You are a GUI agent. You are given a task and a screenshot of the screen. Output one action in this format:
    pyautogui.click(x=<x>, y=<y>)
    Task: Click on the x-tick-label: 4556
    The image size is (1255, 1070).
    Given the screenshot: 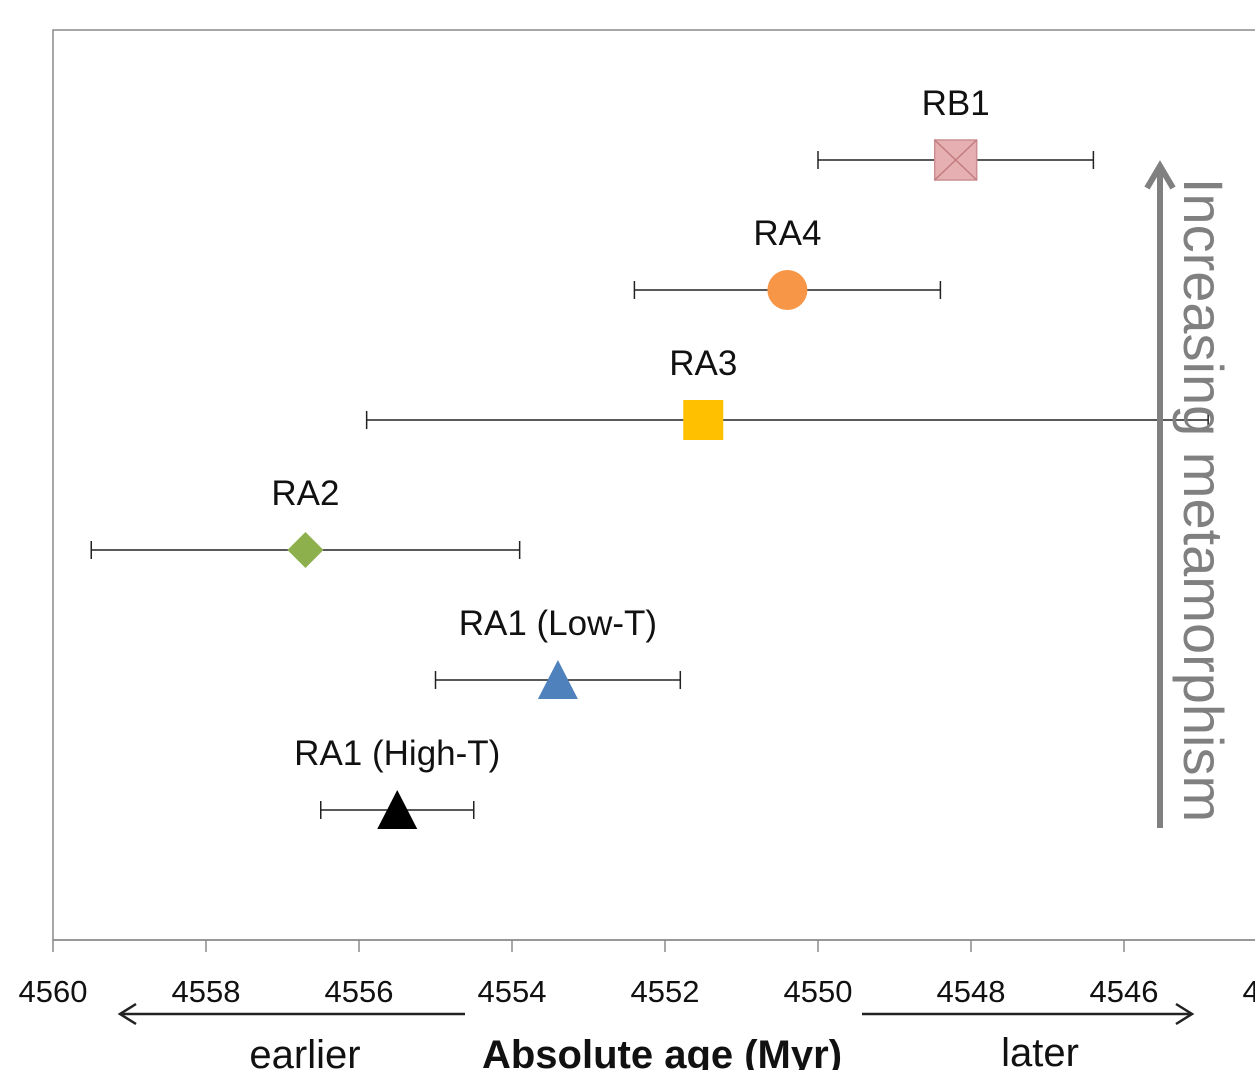 What is the action you would take?
    pyautogui.click(x=359, y=991)
    